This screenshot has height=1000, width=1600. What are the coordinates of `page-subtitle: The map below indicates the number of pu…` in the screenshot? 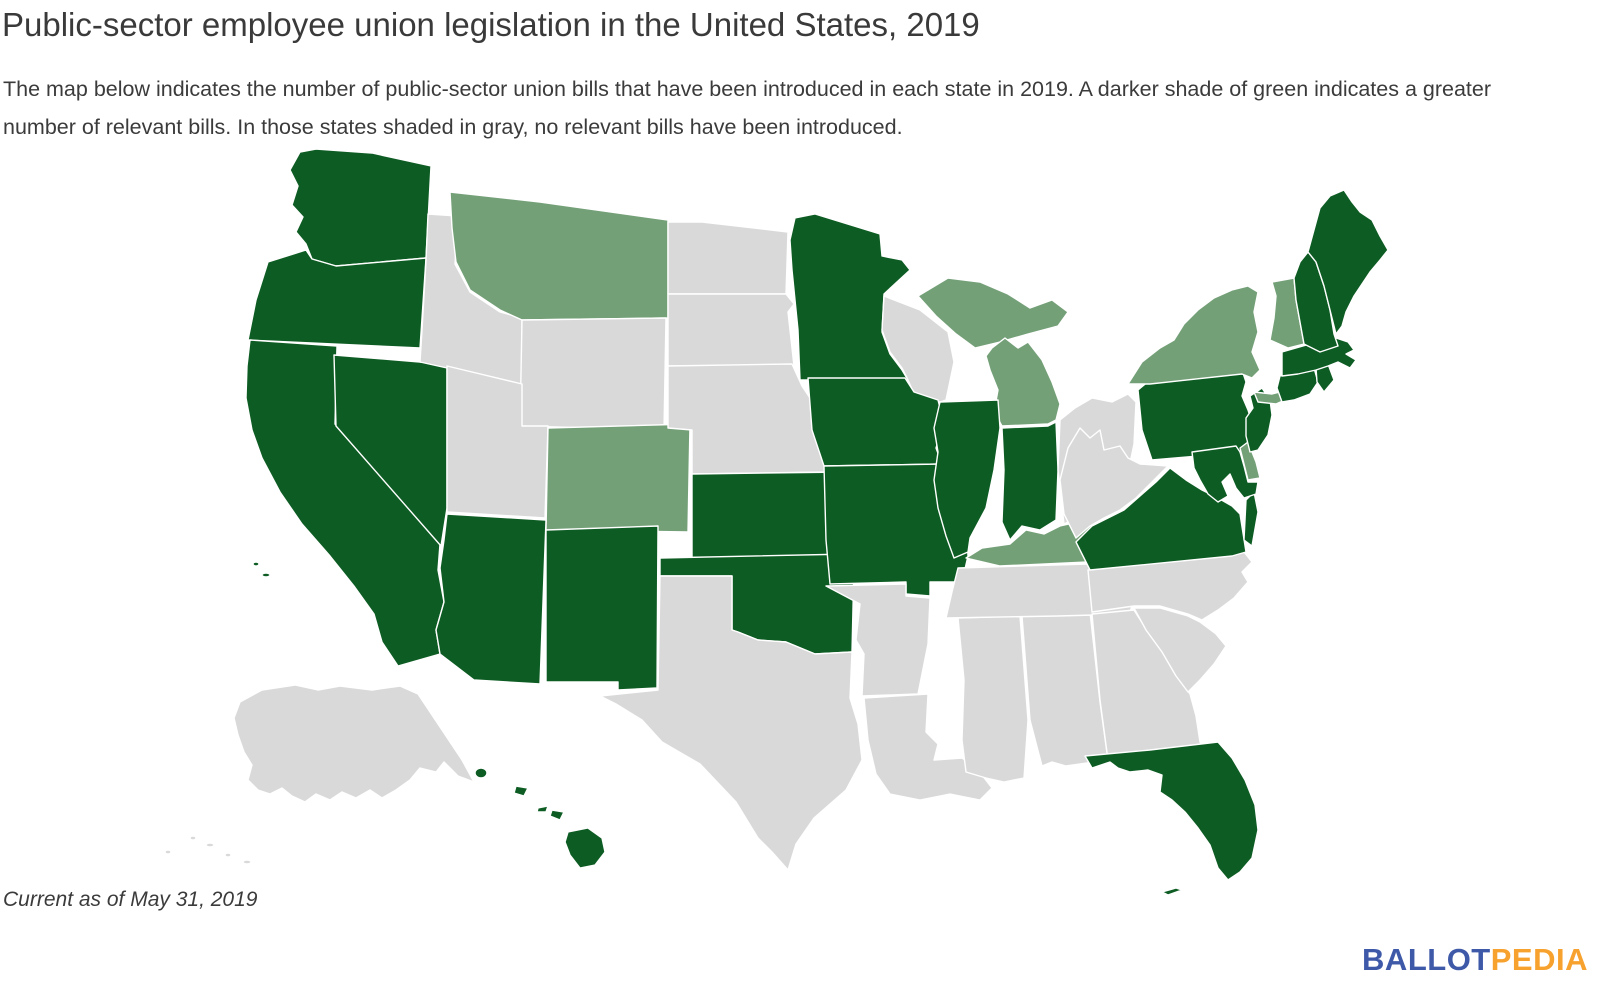 It's located at (747, 108).